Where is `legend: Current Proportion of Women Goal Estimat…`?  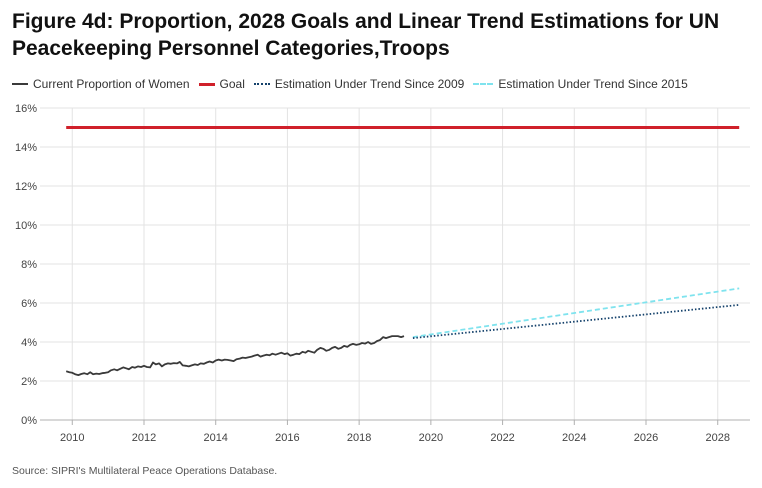
legend: Current Proportion of Women Goal Estimat… is located at coordinates (354, 84).